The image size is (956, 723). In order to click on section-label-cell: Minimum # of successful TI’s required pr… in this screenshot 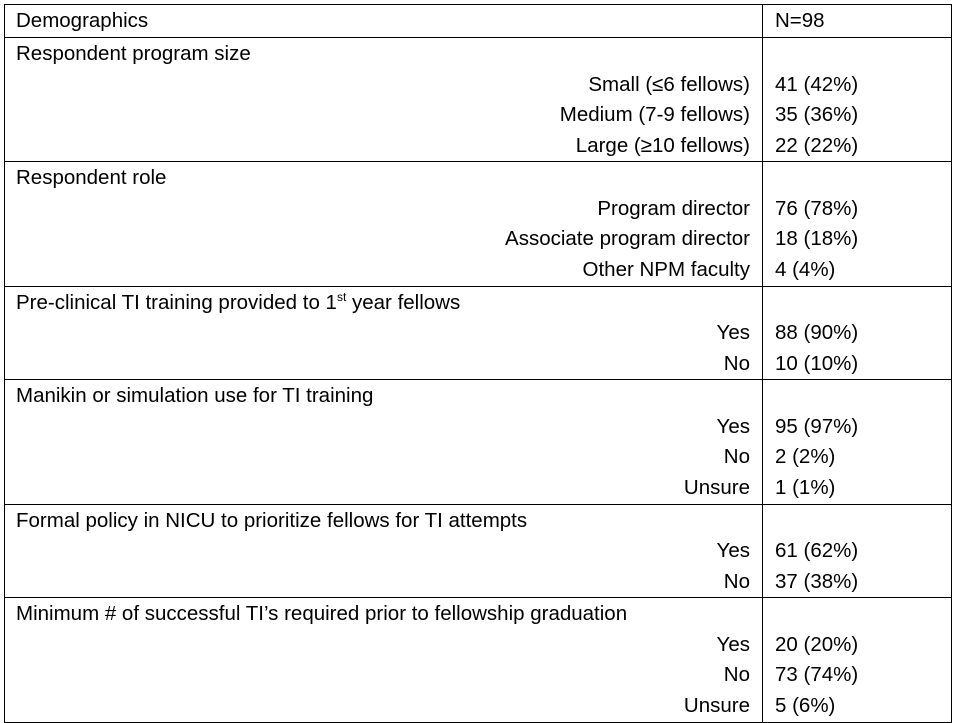, I will do `click(383, 660)`.